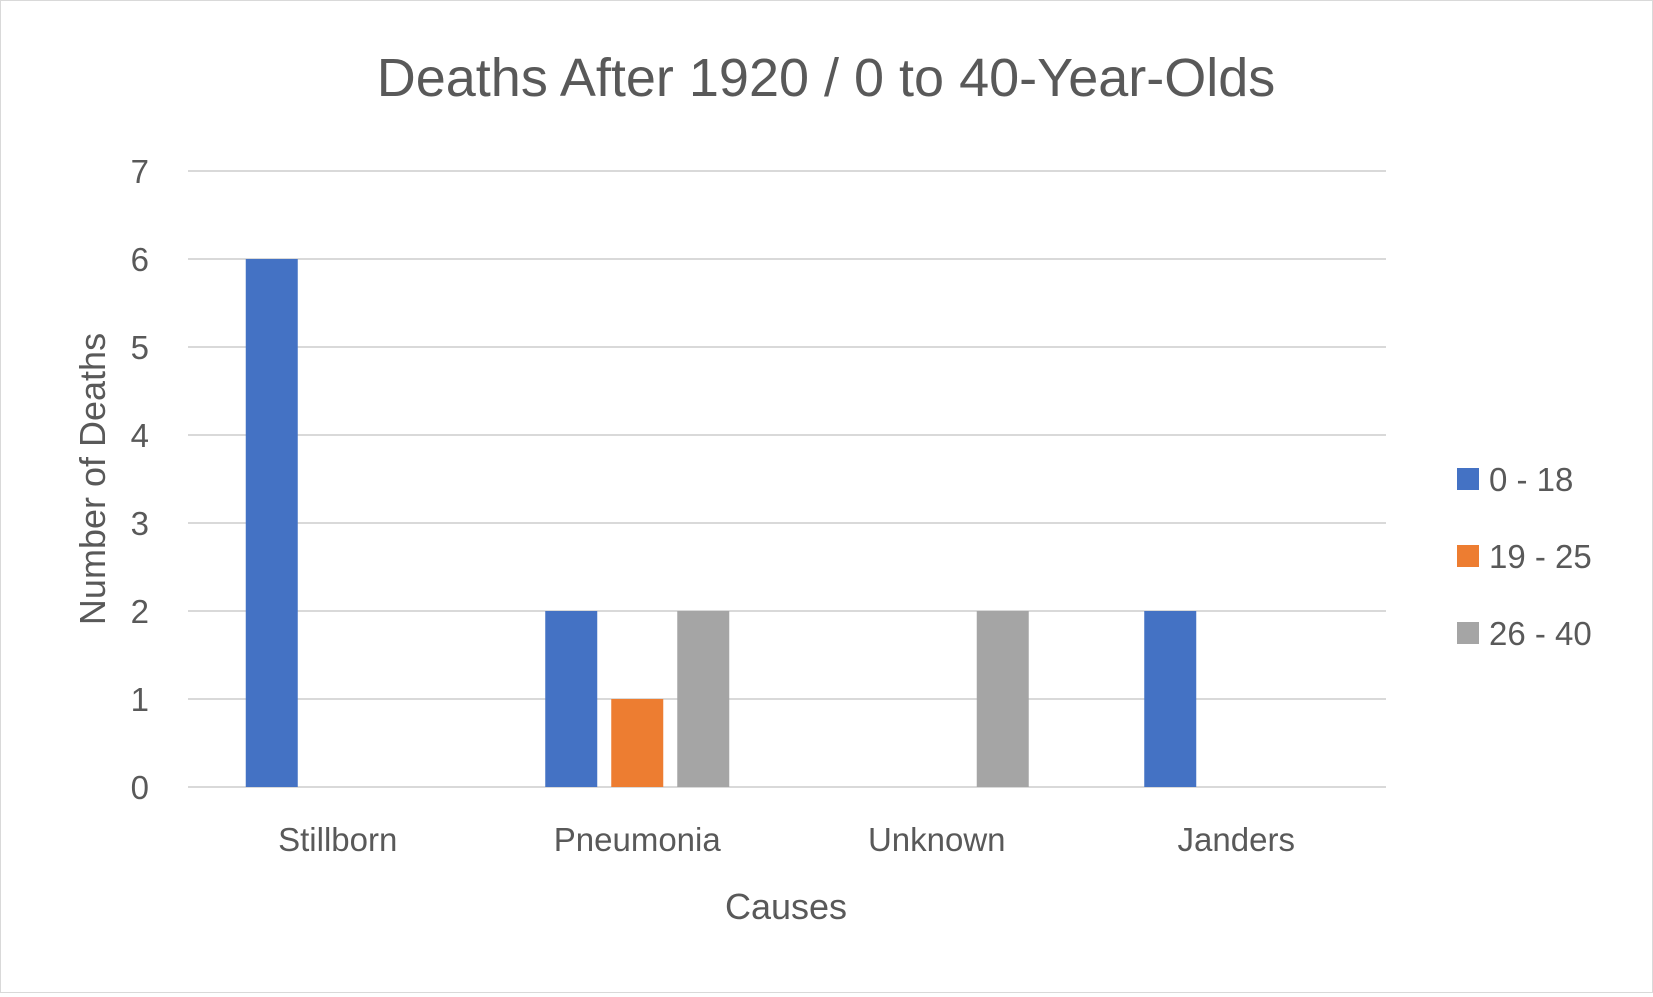  Describe the element at coordinates (1531, 479) in the screenshot. I see `legend-label: 0 - 18` at that location.